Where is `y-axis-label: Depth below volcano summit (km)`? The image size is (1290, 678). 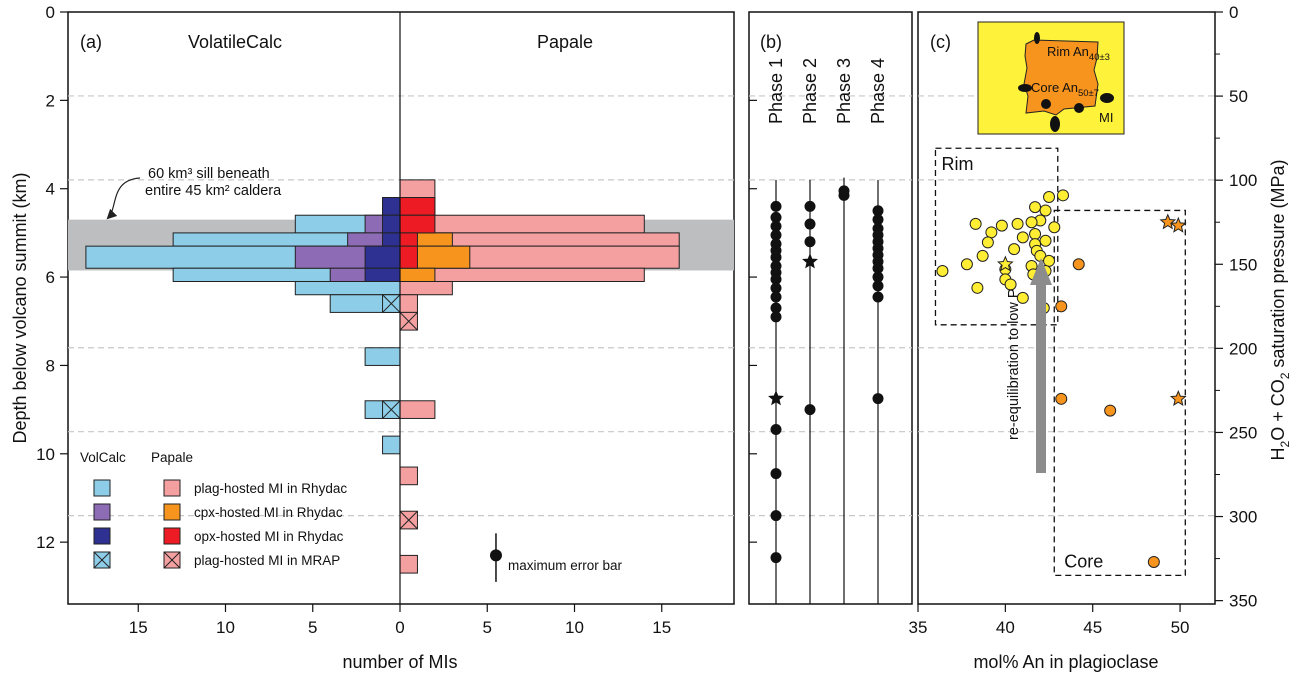 y-axis-label: Depth below volcano summit (km) is located at coordinates (20, 307).